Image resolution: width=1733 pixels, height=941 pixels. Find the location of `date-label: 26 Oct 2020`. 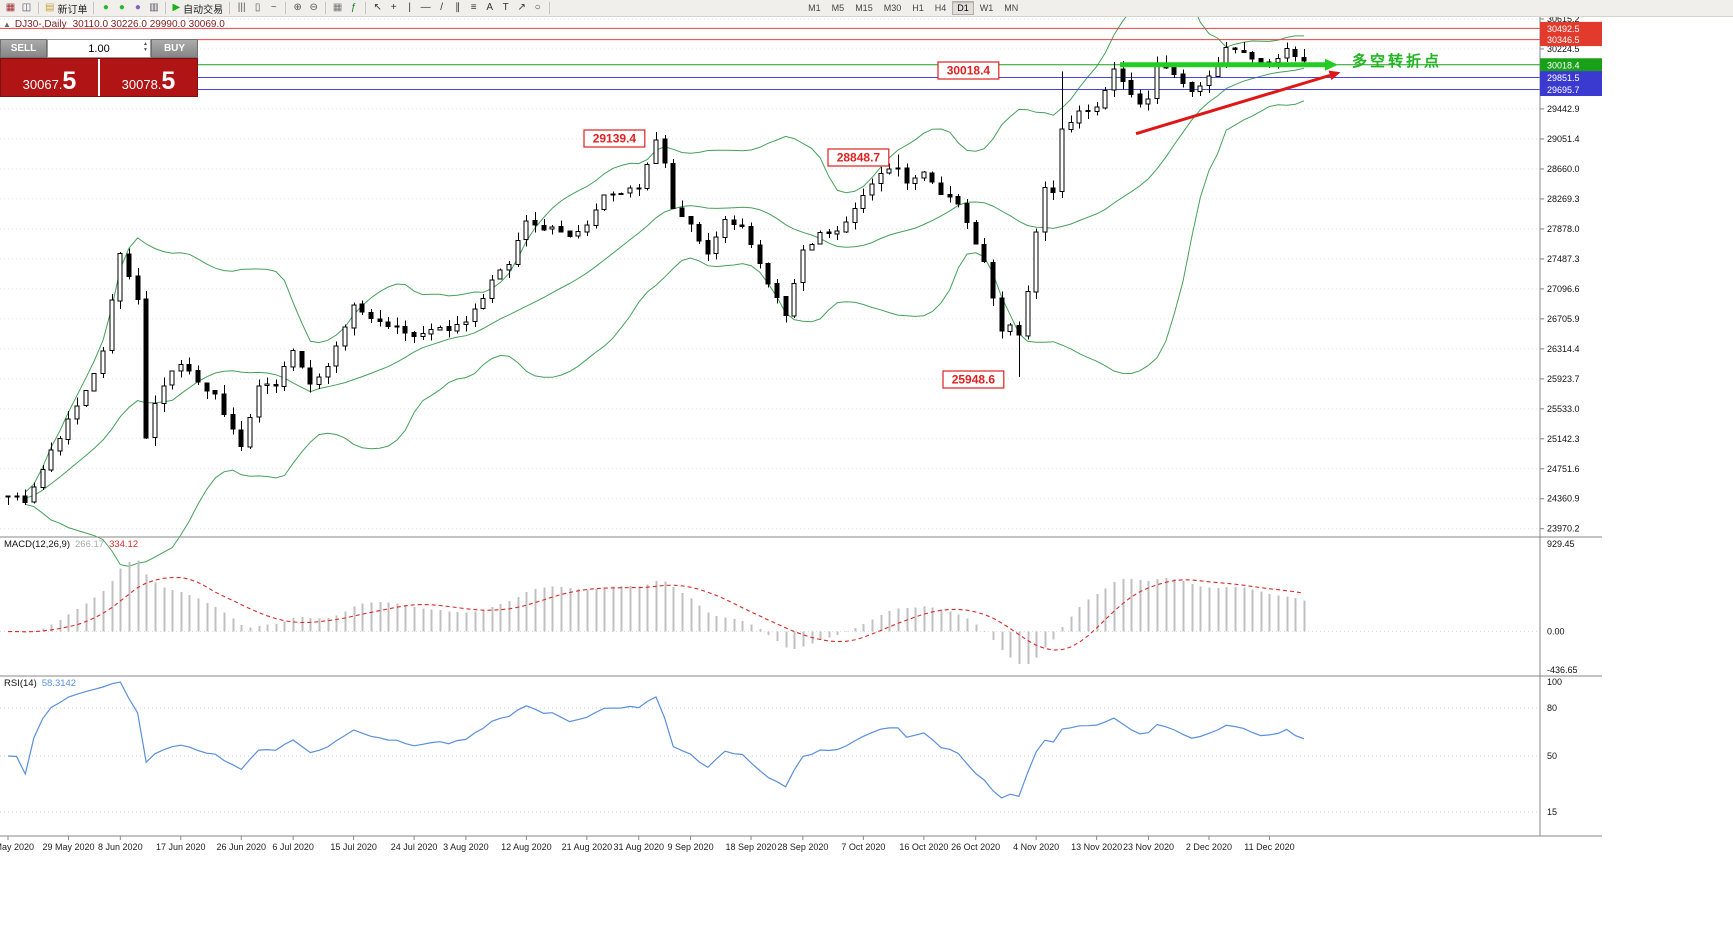

date-label: 26 Oct 2020 is located at coordinates (975, 847).